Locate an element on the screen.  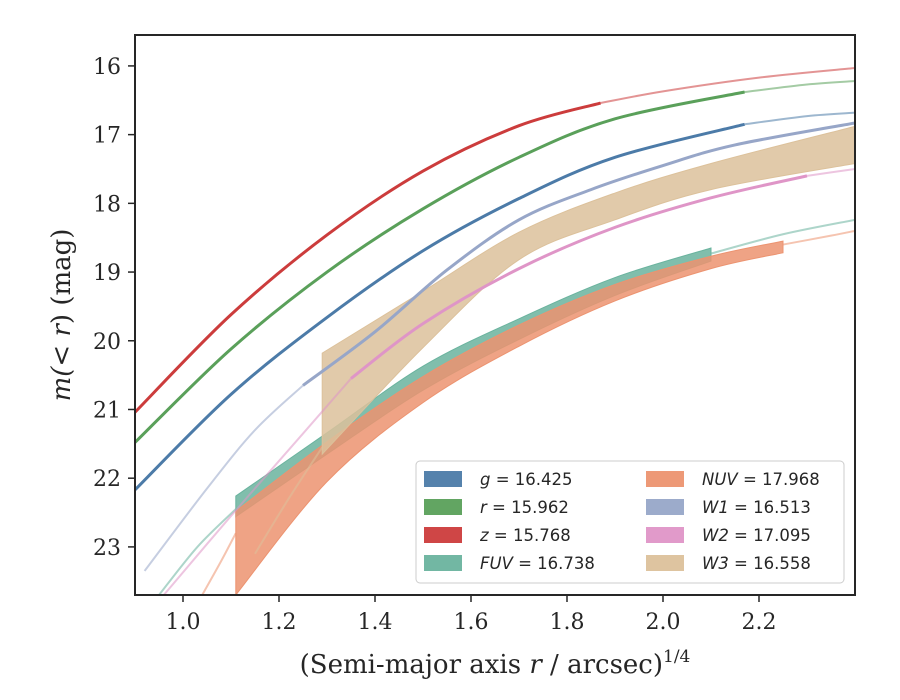
legend-swatch-r is located at coordinates (443, 507).